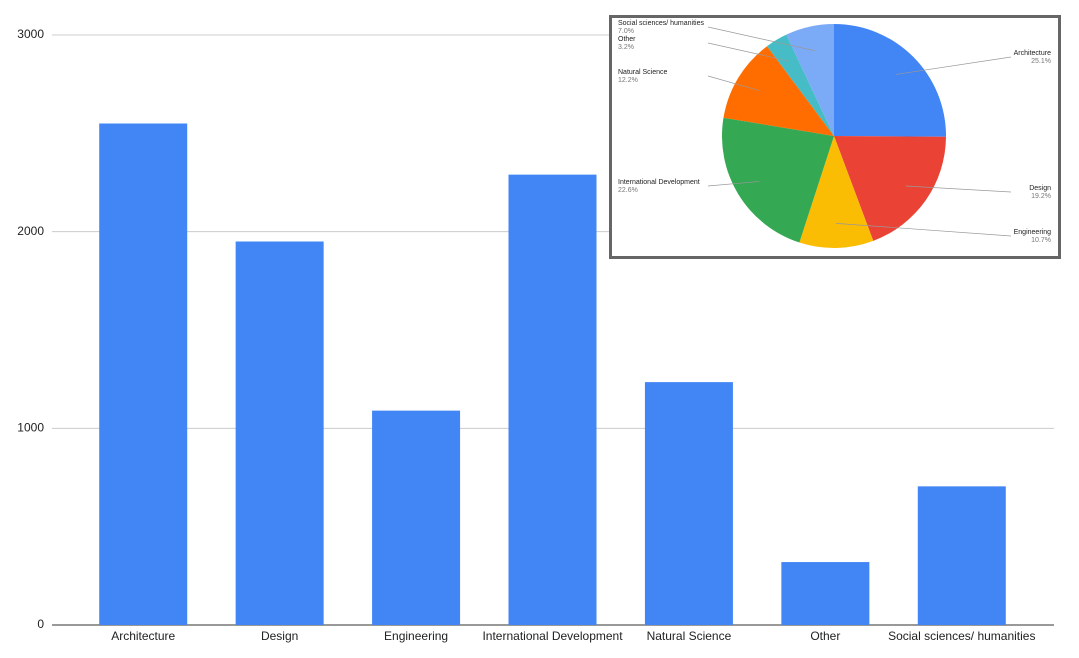  What do you see at coordinates (416, 636) in the screenshot?
I see `x-tick-label: Engineering` at bounding box center [416, 636].